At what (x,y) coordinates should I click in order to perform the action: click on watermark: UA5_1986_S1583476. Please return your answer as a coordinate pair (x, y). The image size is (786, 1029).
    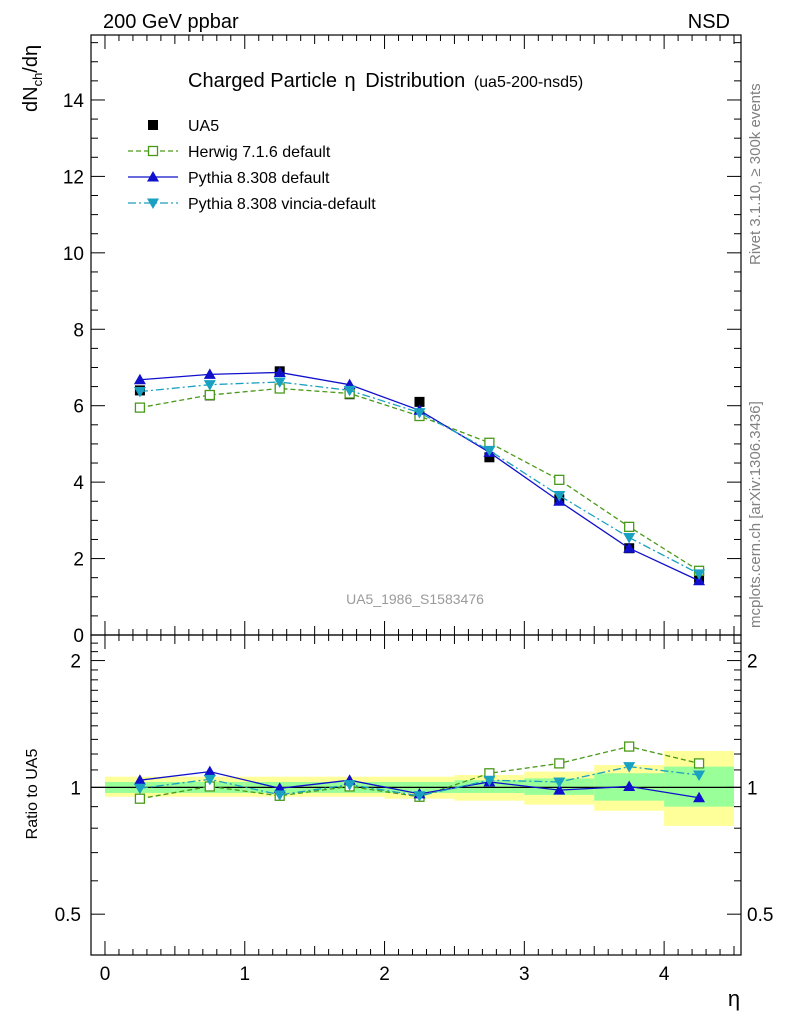
    Looking at the image, I should click on (415, 599).